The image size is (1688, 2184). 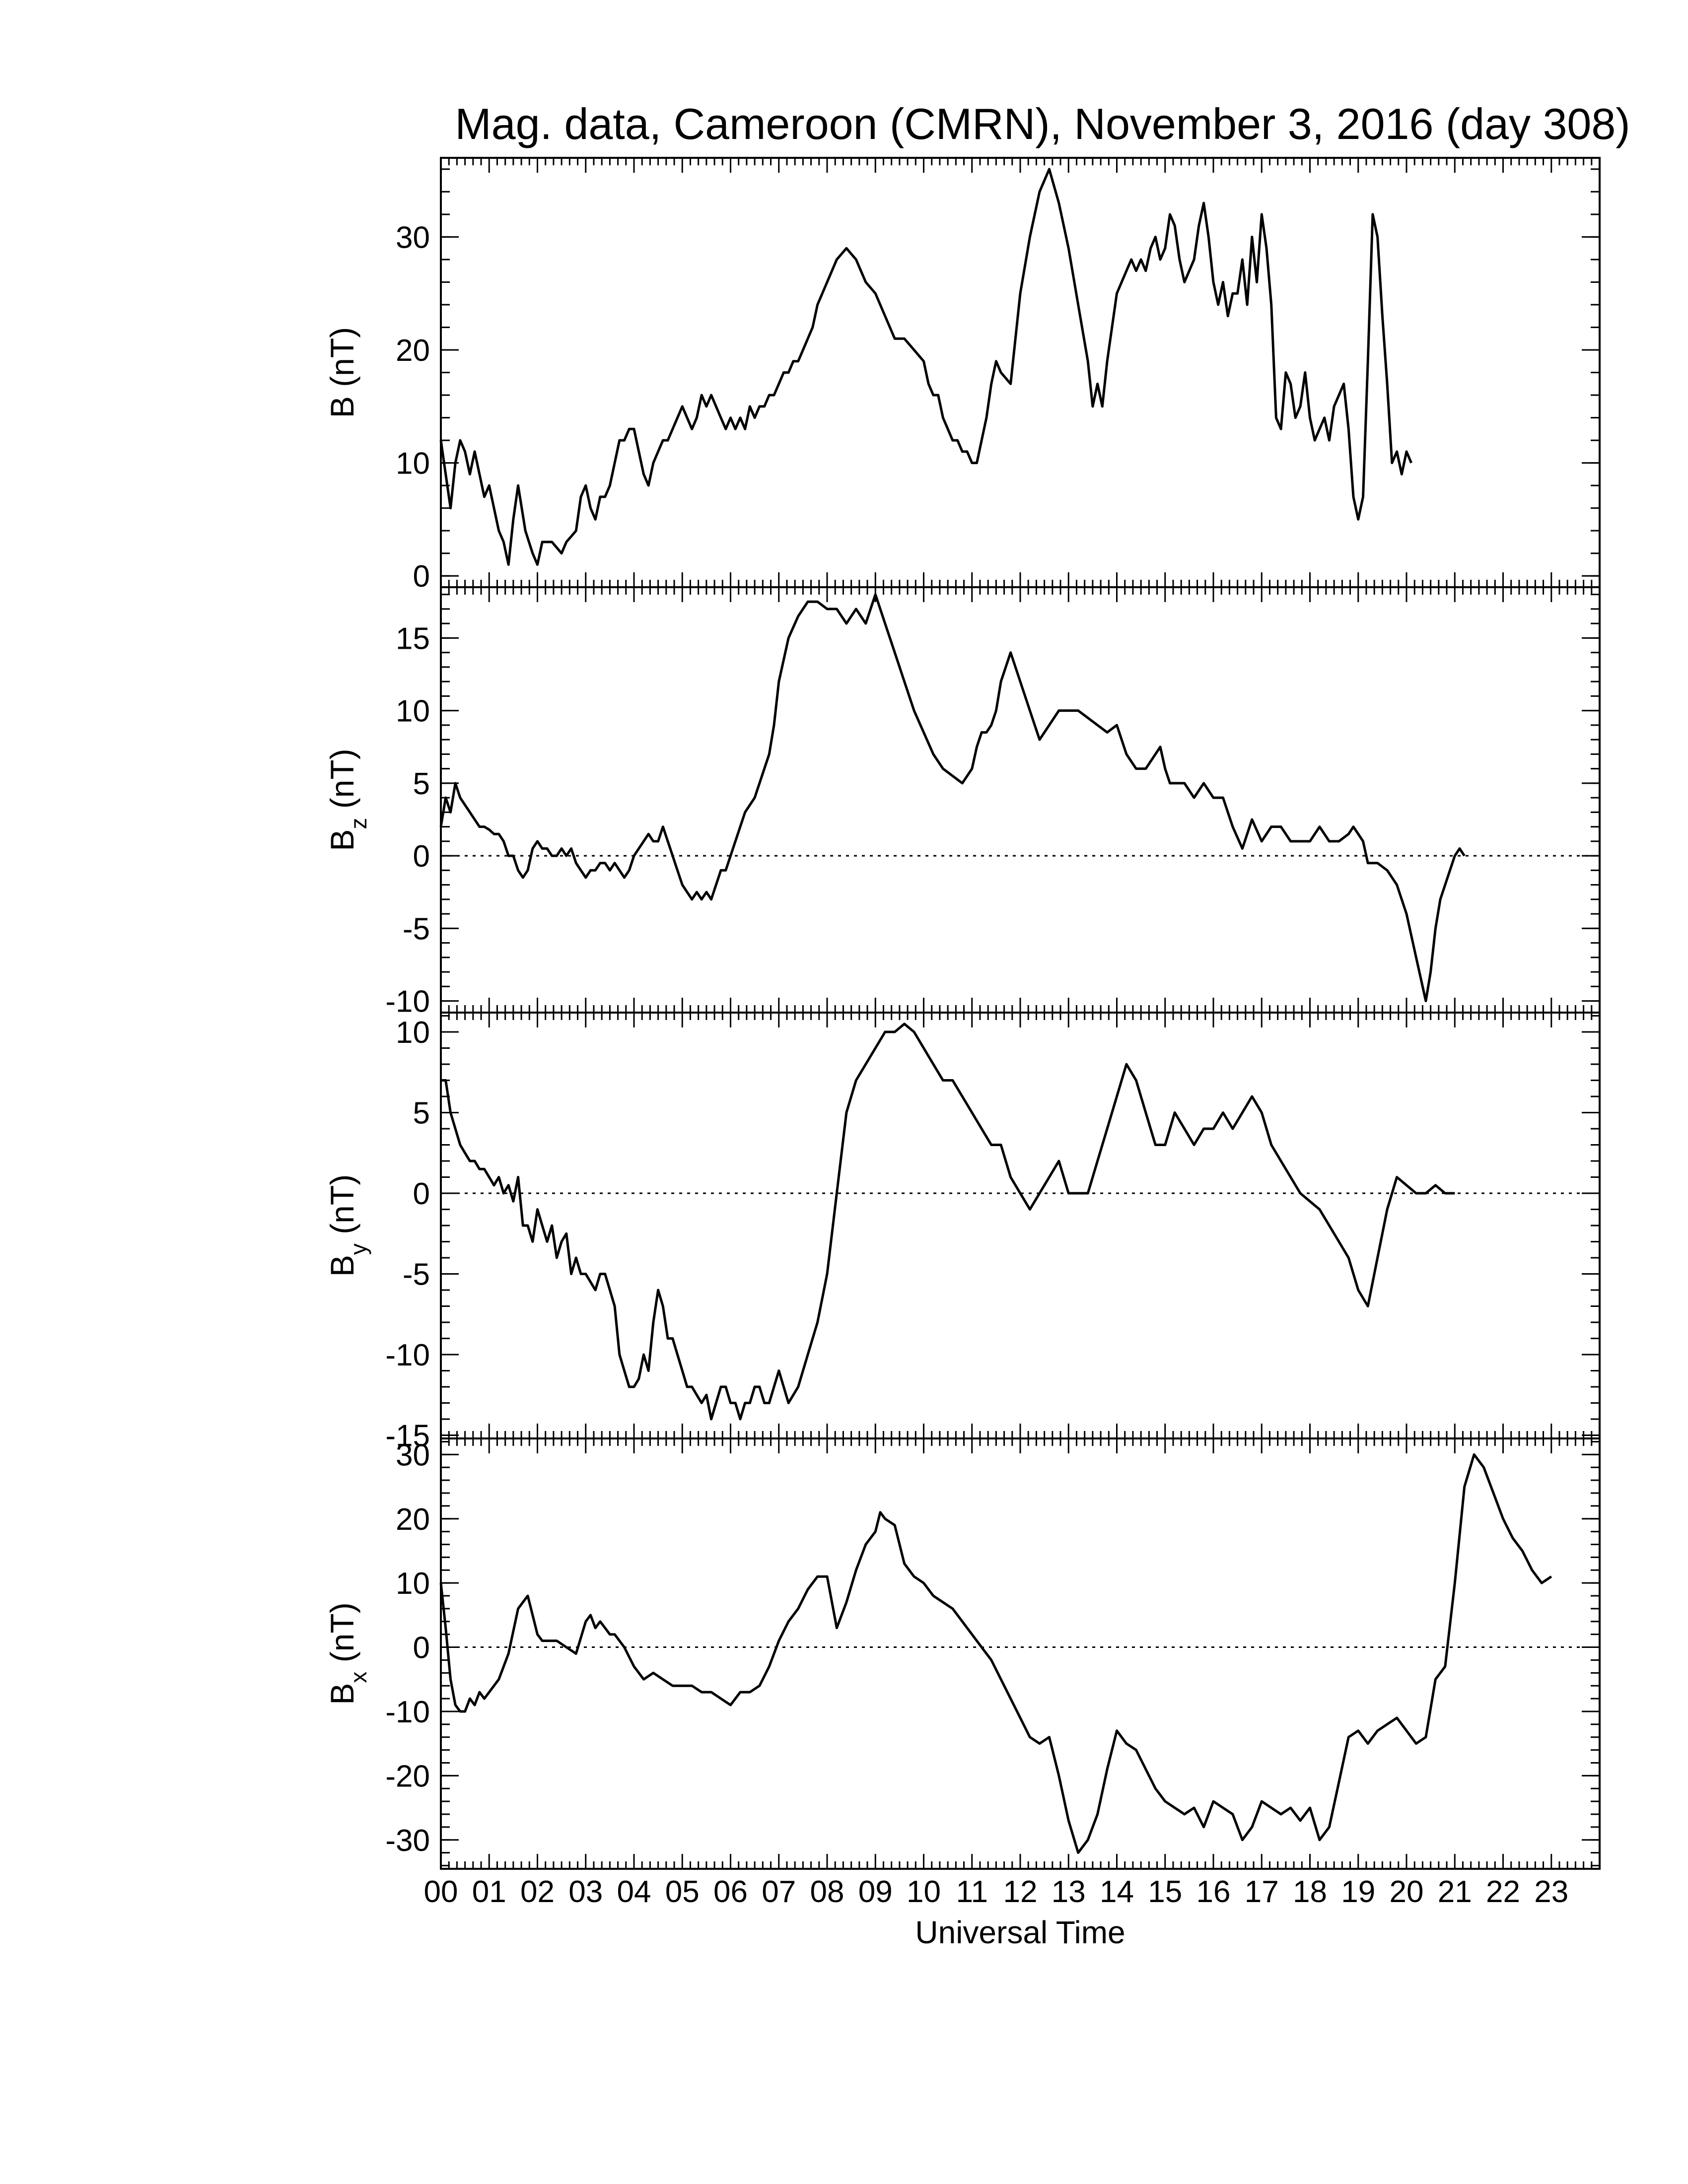 I want to click on x-tick-label: 06, so click(x=730, y=1892).